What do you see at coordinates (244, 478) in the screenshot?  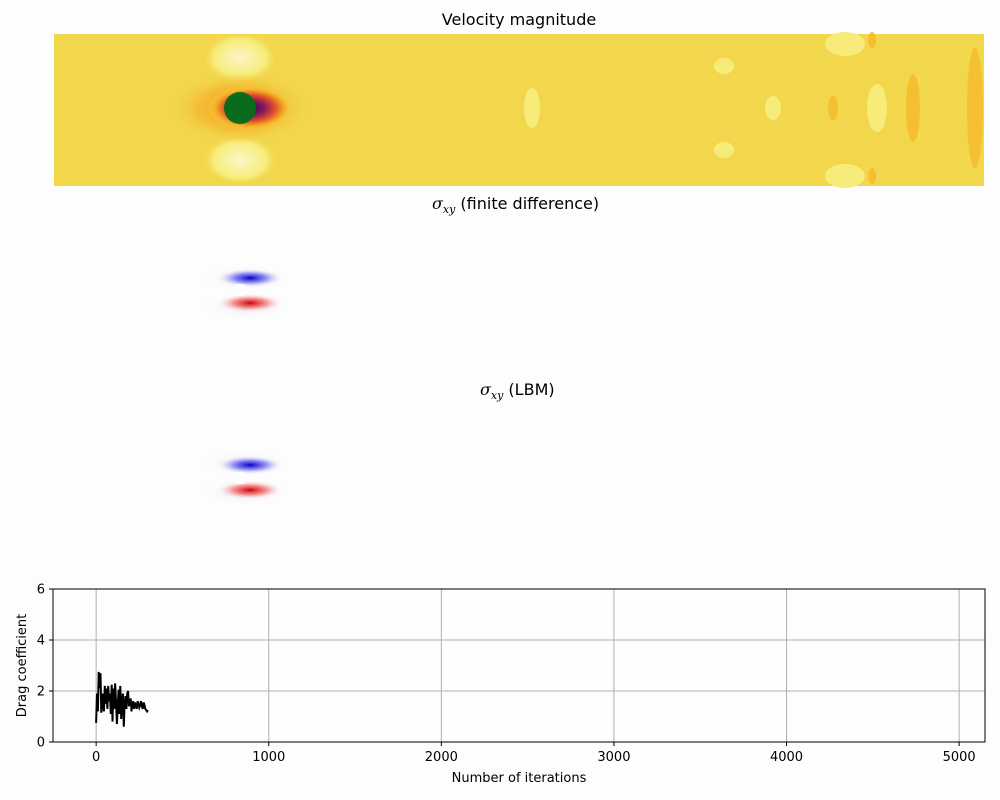 I see `lbm-stress-field` at bounding box center [244, 478].